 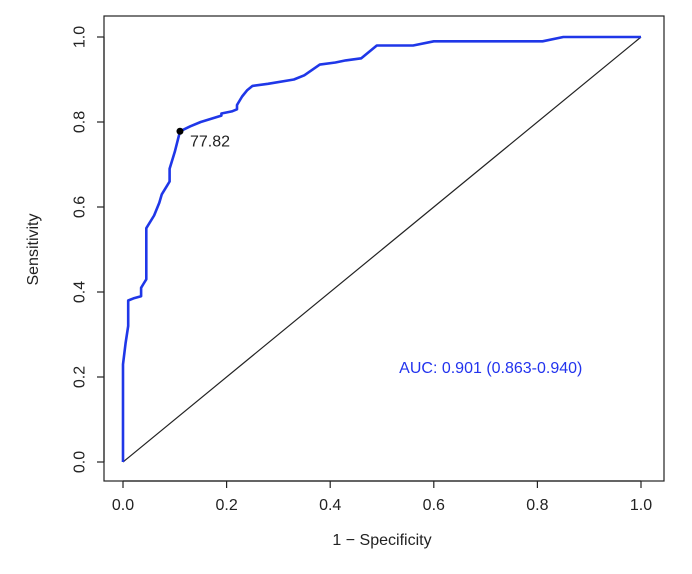 What do you see at coordinates (381, 540) in the screenshot?
I see `x-axis-label: 1 − Specificity` at bounding box center [381, 540].